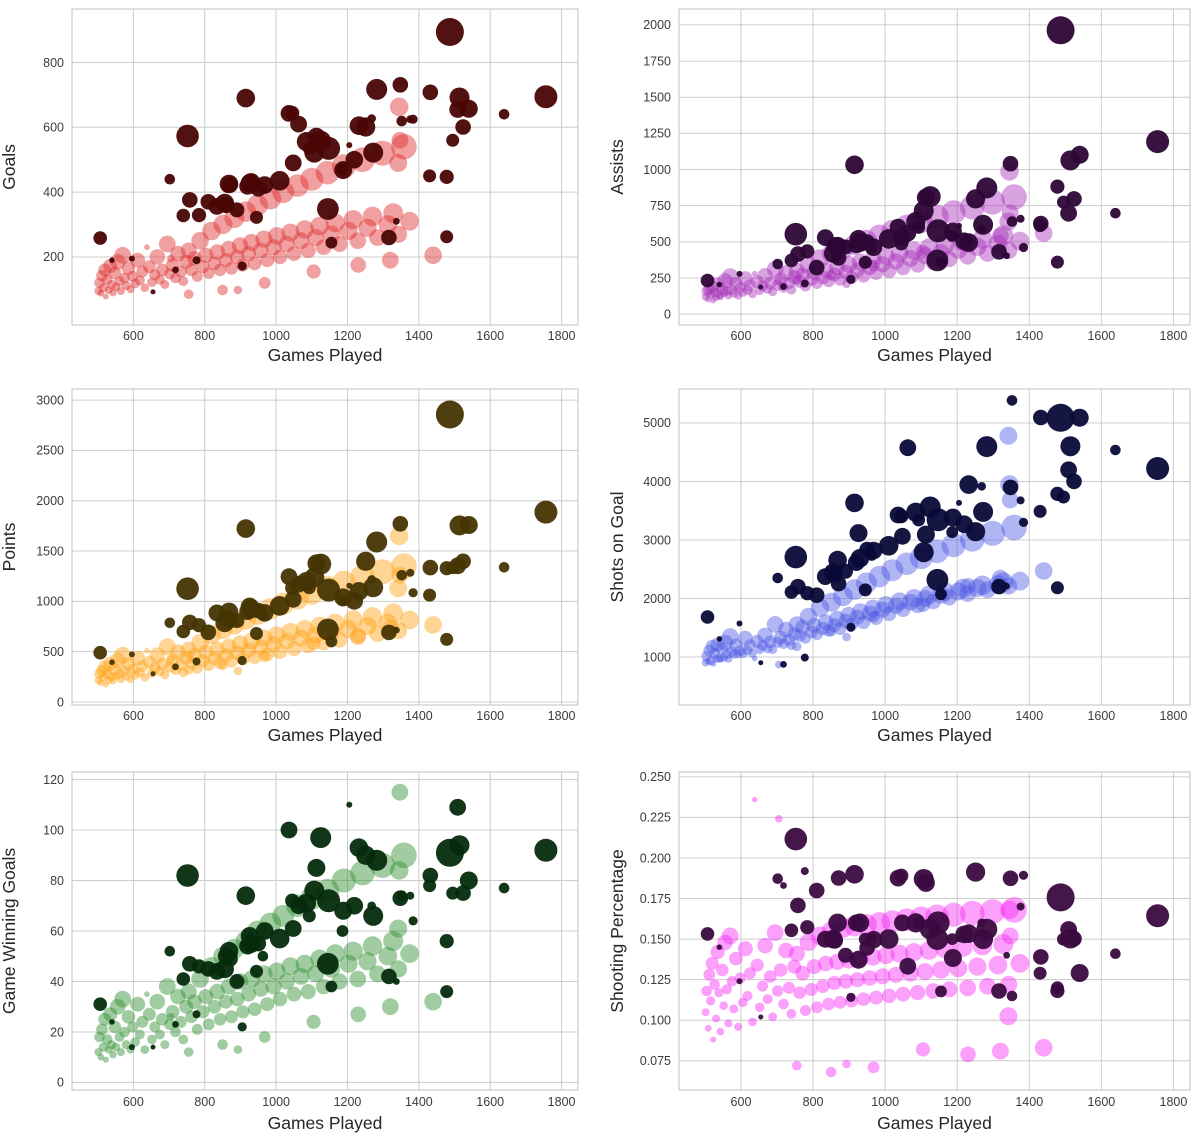 The height and width of the screenshot is (1145, 1196). I want to click on x-tick-label: 600, so click(741, 336).